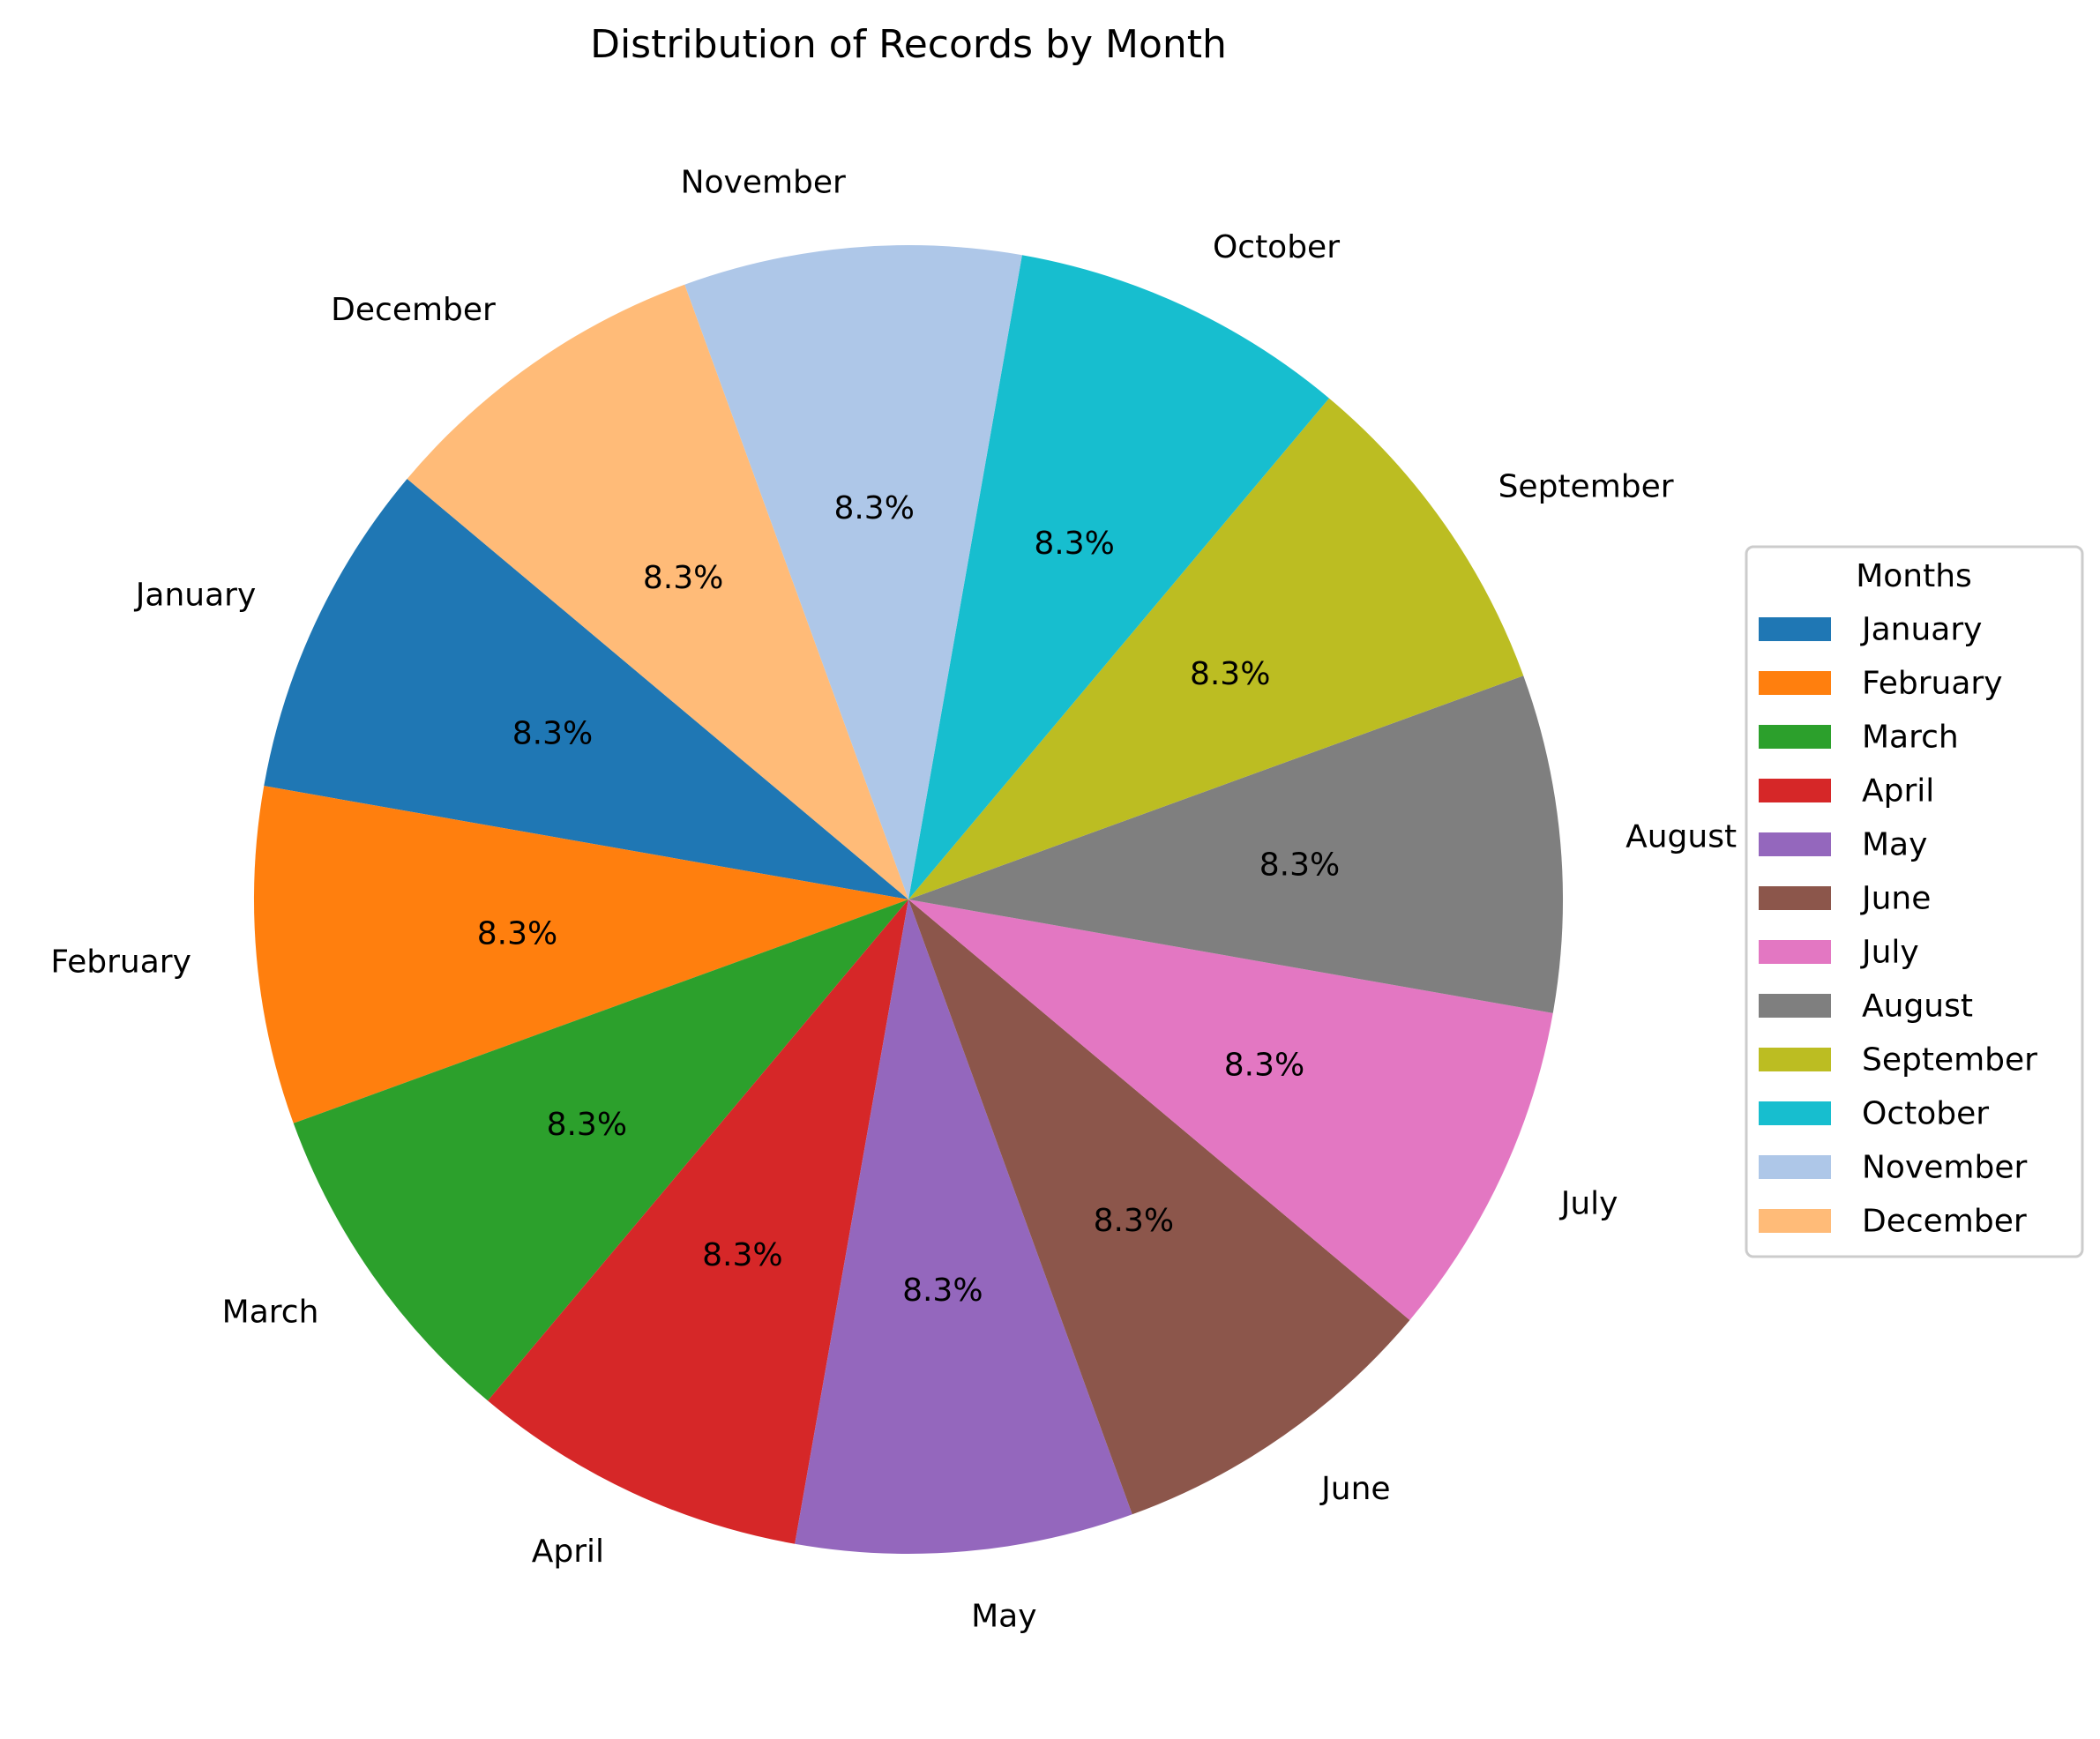 The width and height of the screenshot is (2100, 1739). What do you see at coordinates (1235, 844) in the screenshot?
I see `pie-slice-august` at bounding box center [1235, 844].